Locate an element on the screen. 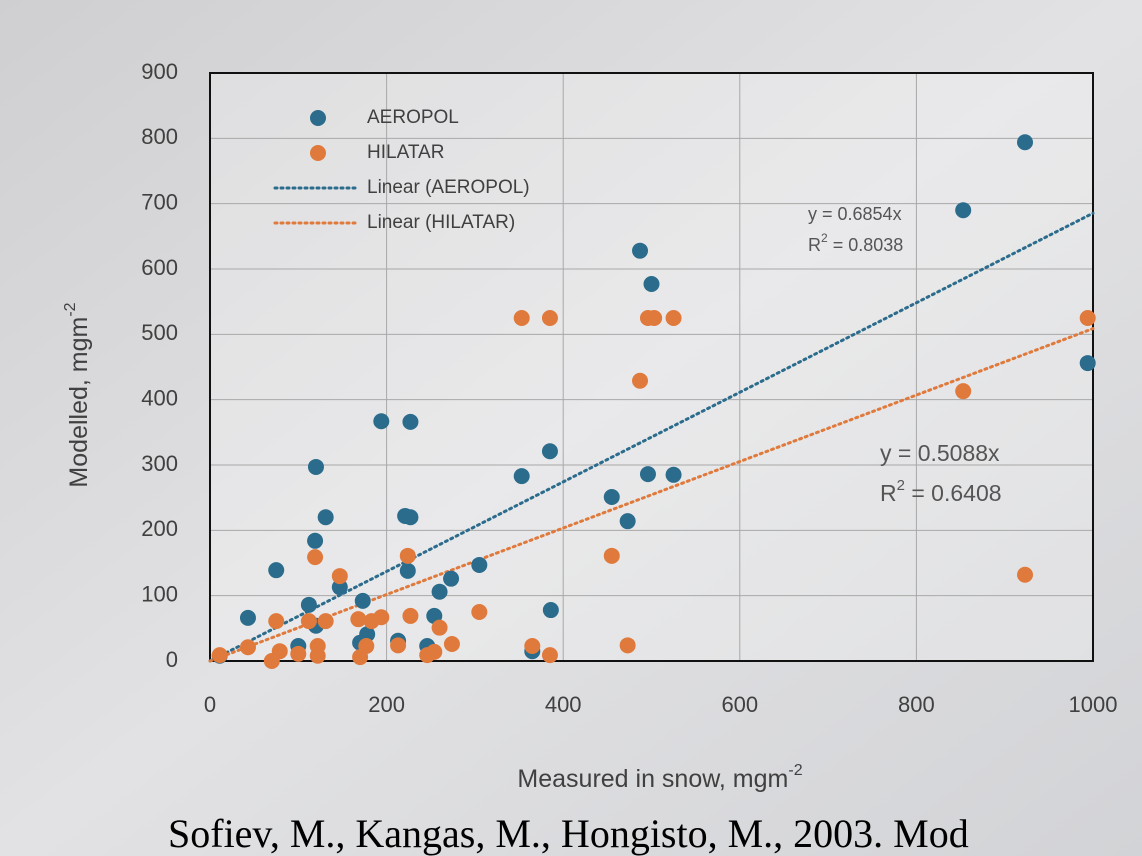 The image size is (1142, 856). x-axis-title-text: Measured in snow, mgm is located at coordinates (652, 779).